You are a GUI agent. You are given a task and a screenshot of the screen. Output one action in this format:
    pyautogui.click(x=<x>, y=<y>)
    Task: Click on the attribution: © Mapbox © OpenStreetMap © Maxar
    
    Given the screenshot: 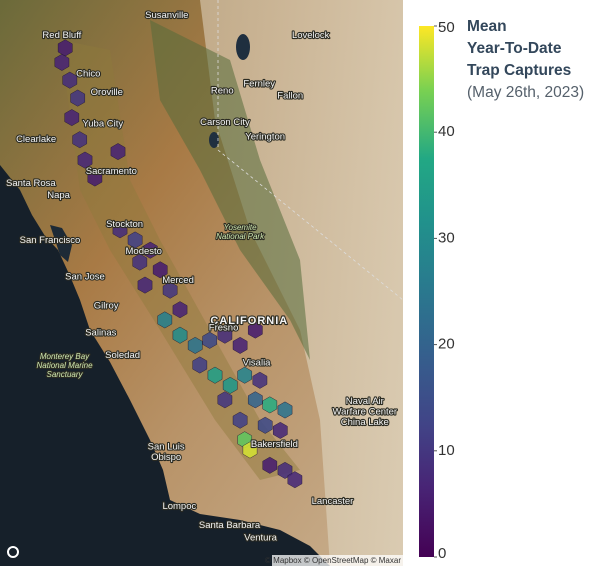 What is the action you would take?
    pyautogui.click(x=333, y=560)
    